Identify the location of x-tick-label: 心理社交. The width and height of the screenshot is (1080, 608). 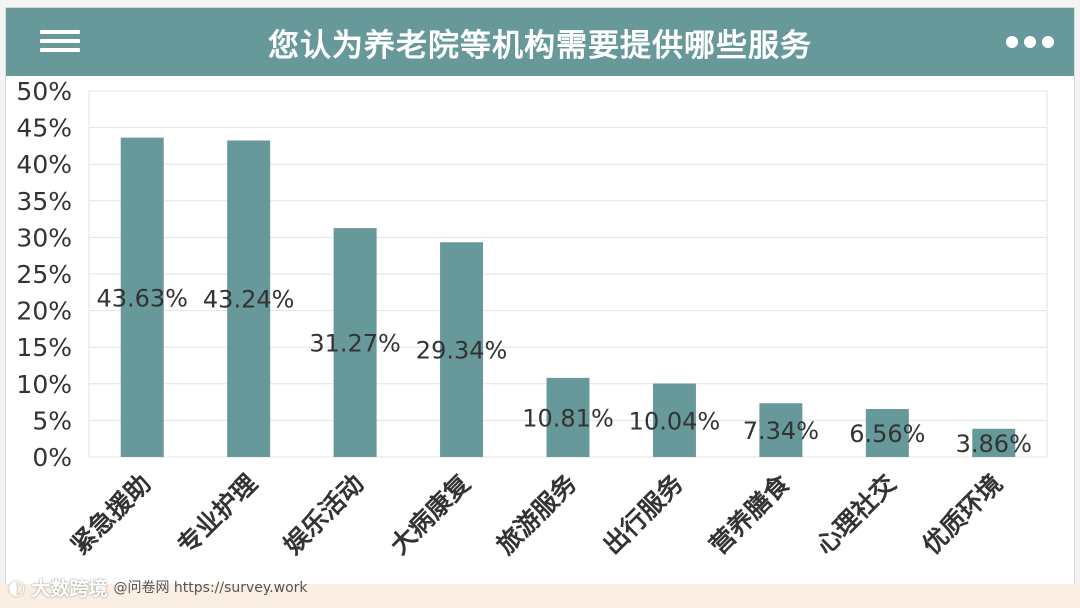
(855, 514).